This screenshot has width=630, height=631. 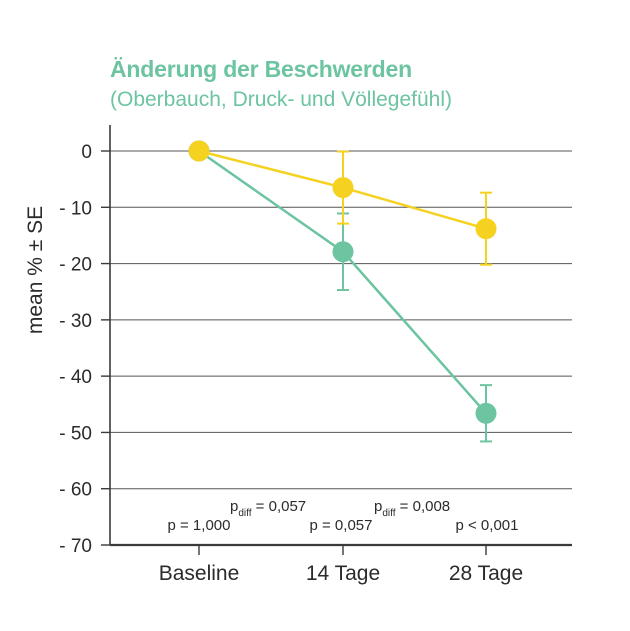 What do you see at coordinates (35, 270) in the screenshot?
I see `y-axis-label: mean % ± SE` at bounding box center [35, 270].